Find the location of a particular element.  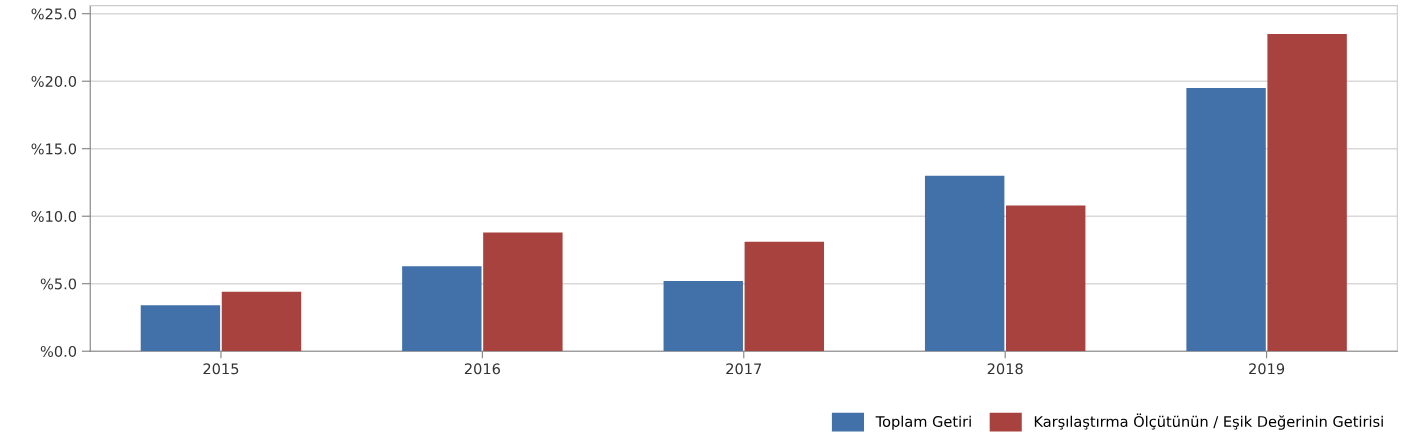

x-tick-label: 2017 is located at coordinates (744, 369).